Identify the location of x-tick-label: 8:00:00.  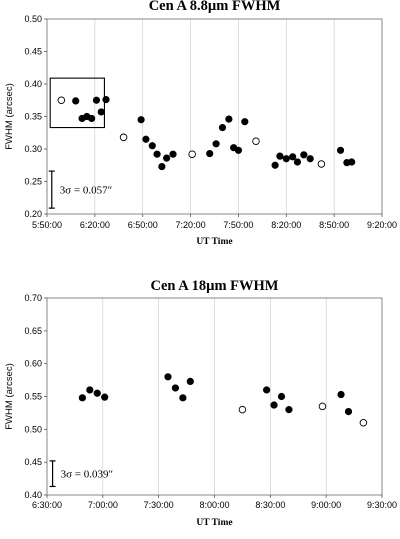
(214, 505).